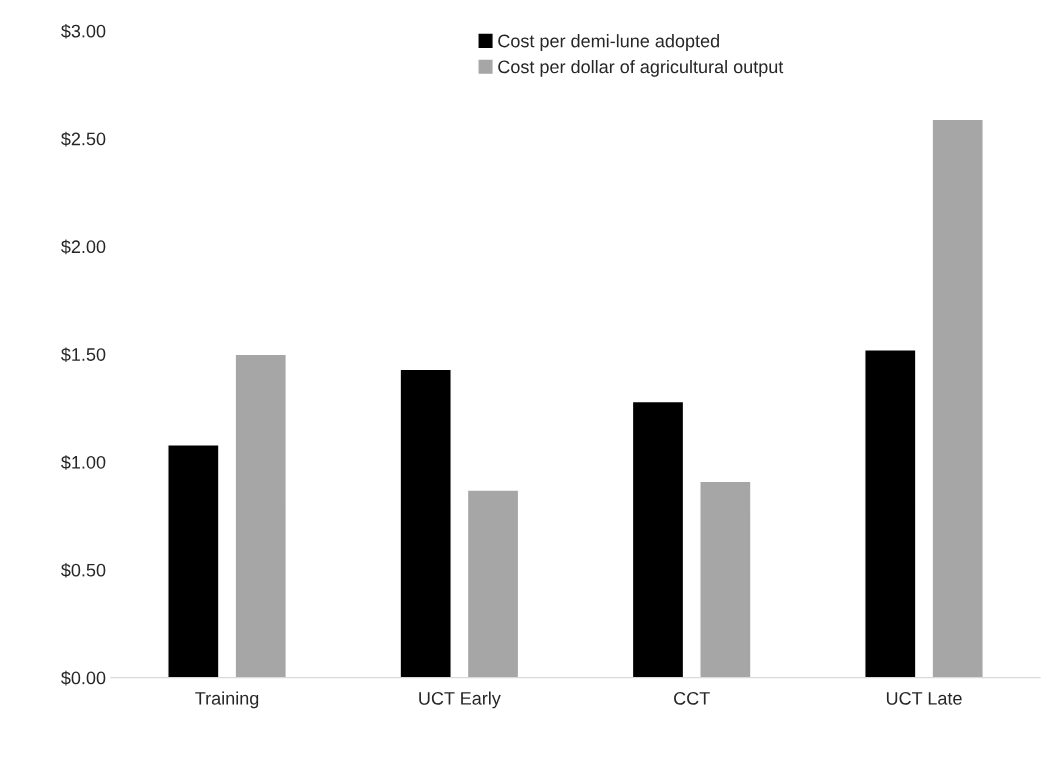 The image size is (1056, 770). What do you see at coordinates (83, 678) in the screenshot?
I see `y-tick-label: $0.00` at bounding box center [83, 678].